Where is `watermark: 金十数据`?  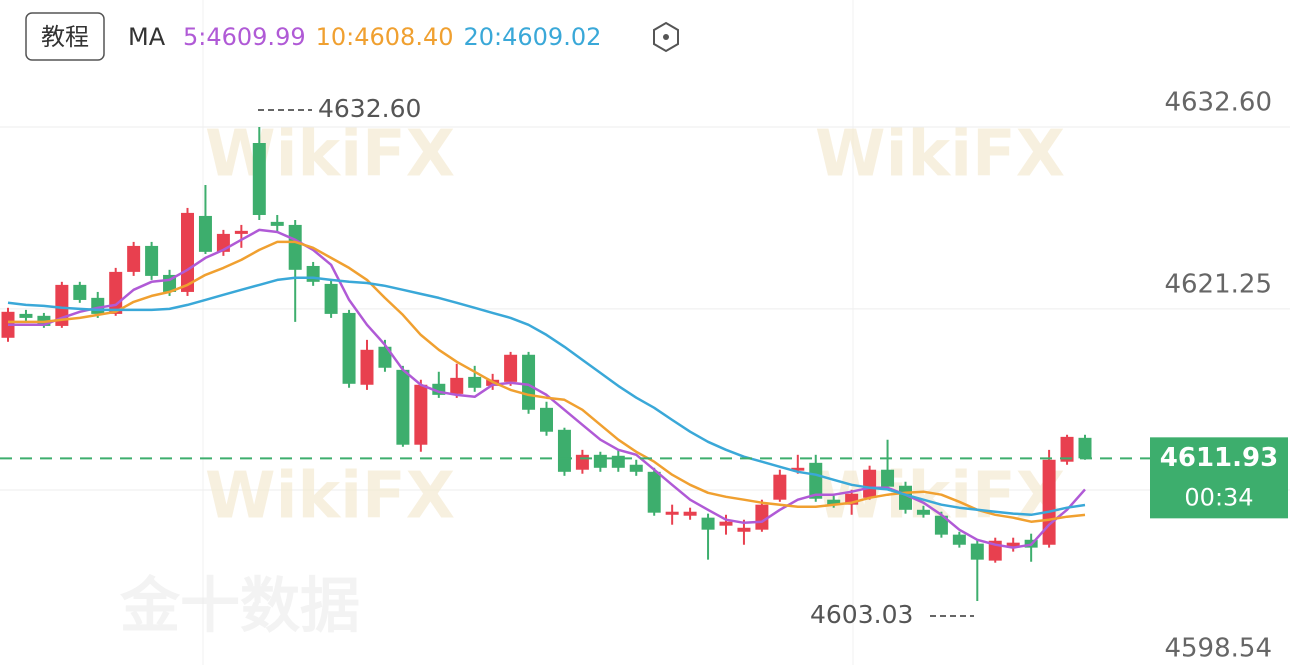 watermark: 金十数据 is located at coordinates (240, 607).